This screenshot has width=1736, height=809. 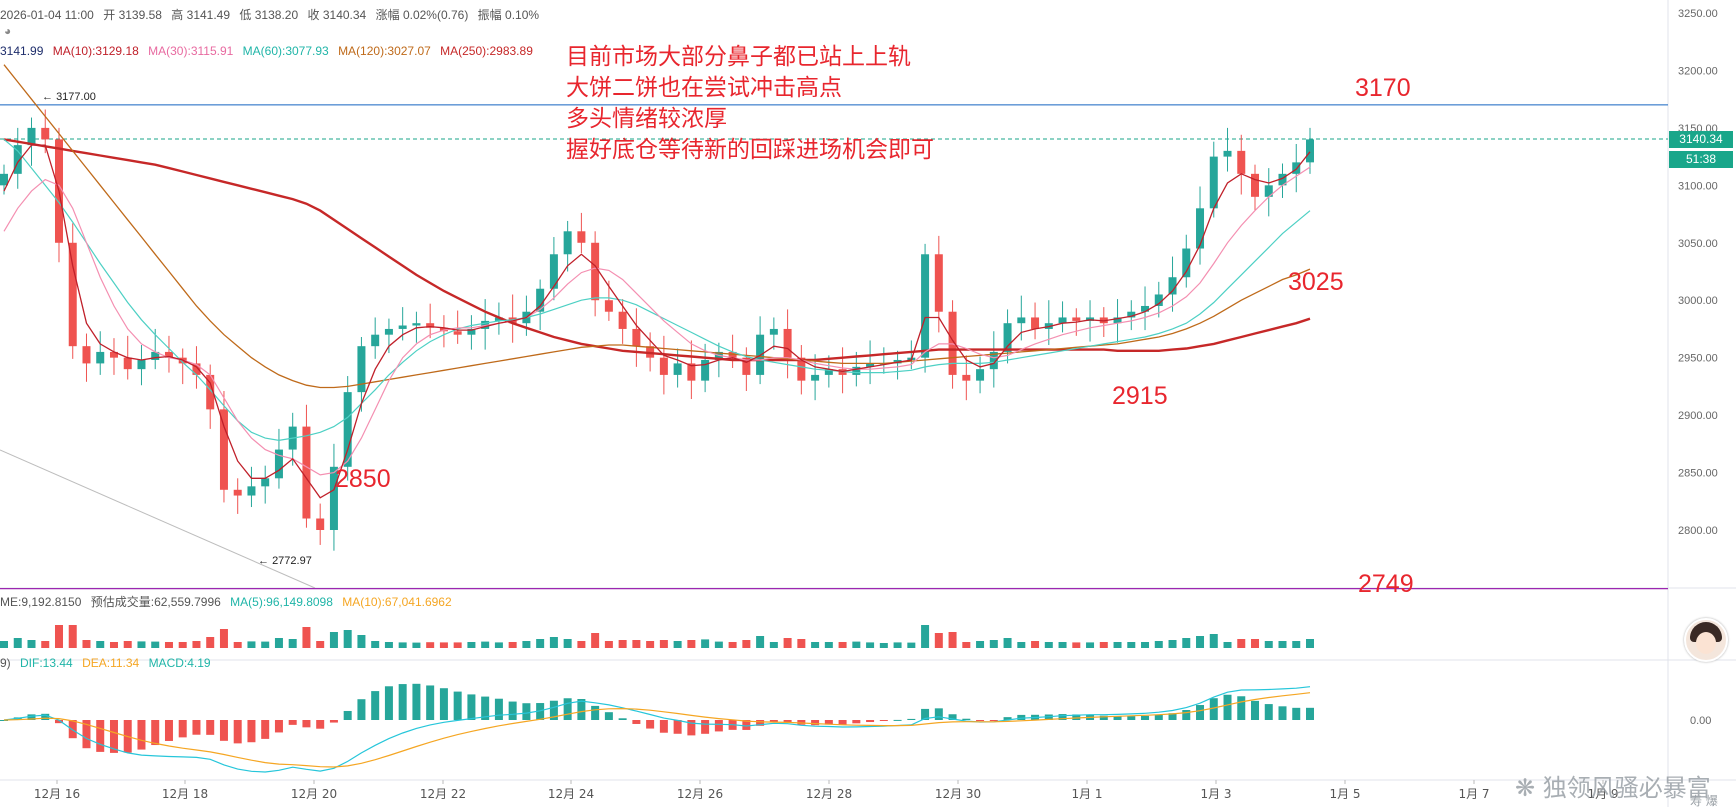 What do you see at coordinates (5, 663) in the screenshot?
I see `macd-params: 9)` at bounding box center [5, 663].